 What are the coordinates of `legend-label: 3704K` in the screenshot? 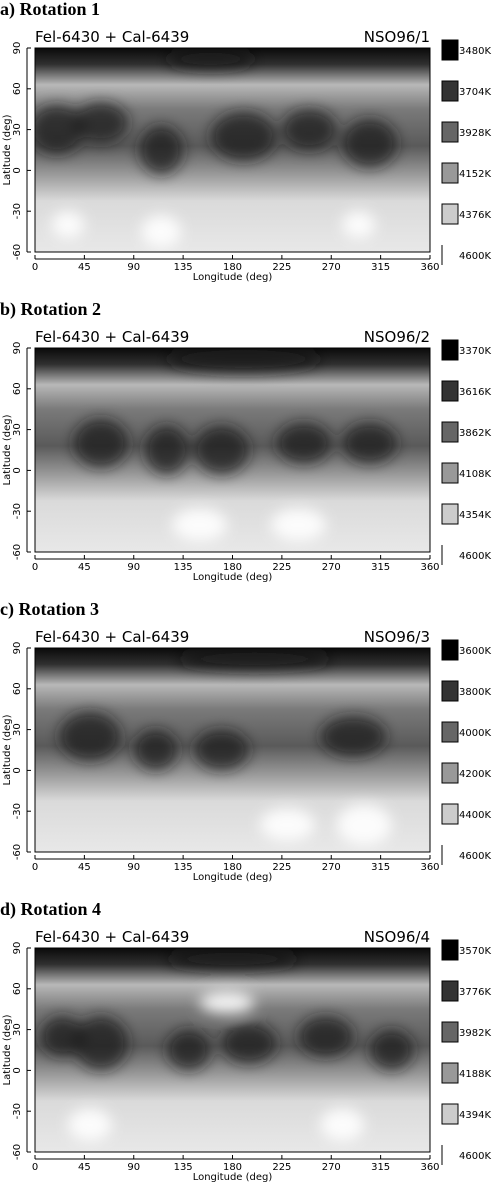 It's located at (475, 92).